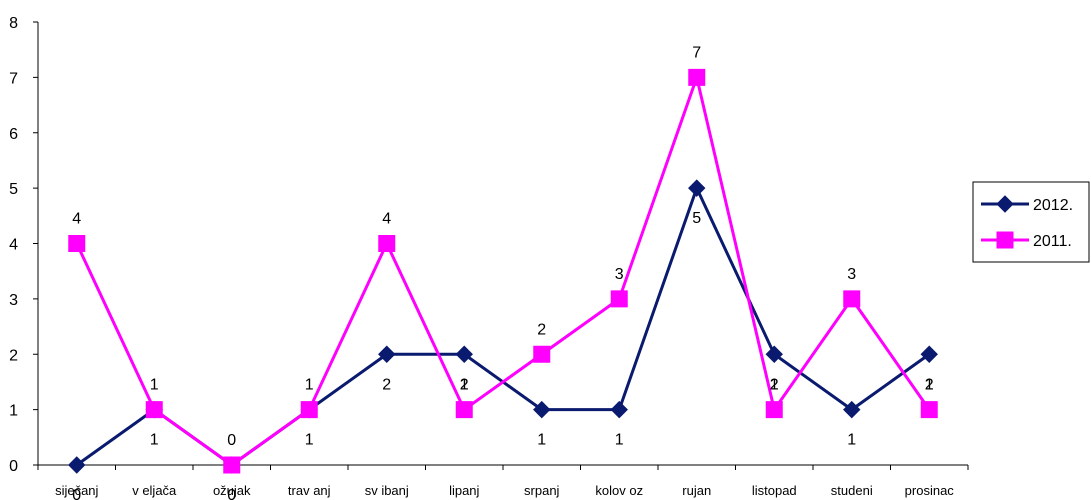 The image size is (1091, 500). I want to click on x-tick-label: siječanj, so click(76, 490).